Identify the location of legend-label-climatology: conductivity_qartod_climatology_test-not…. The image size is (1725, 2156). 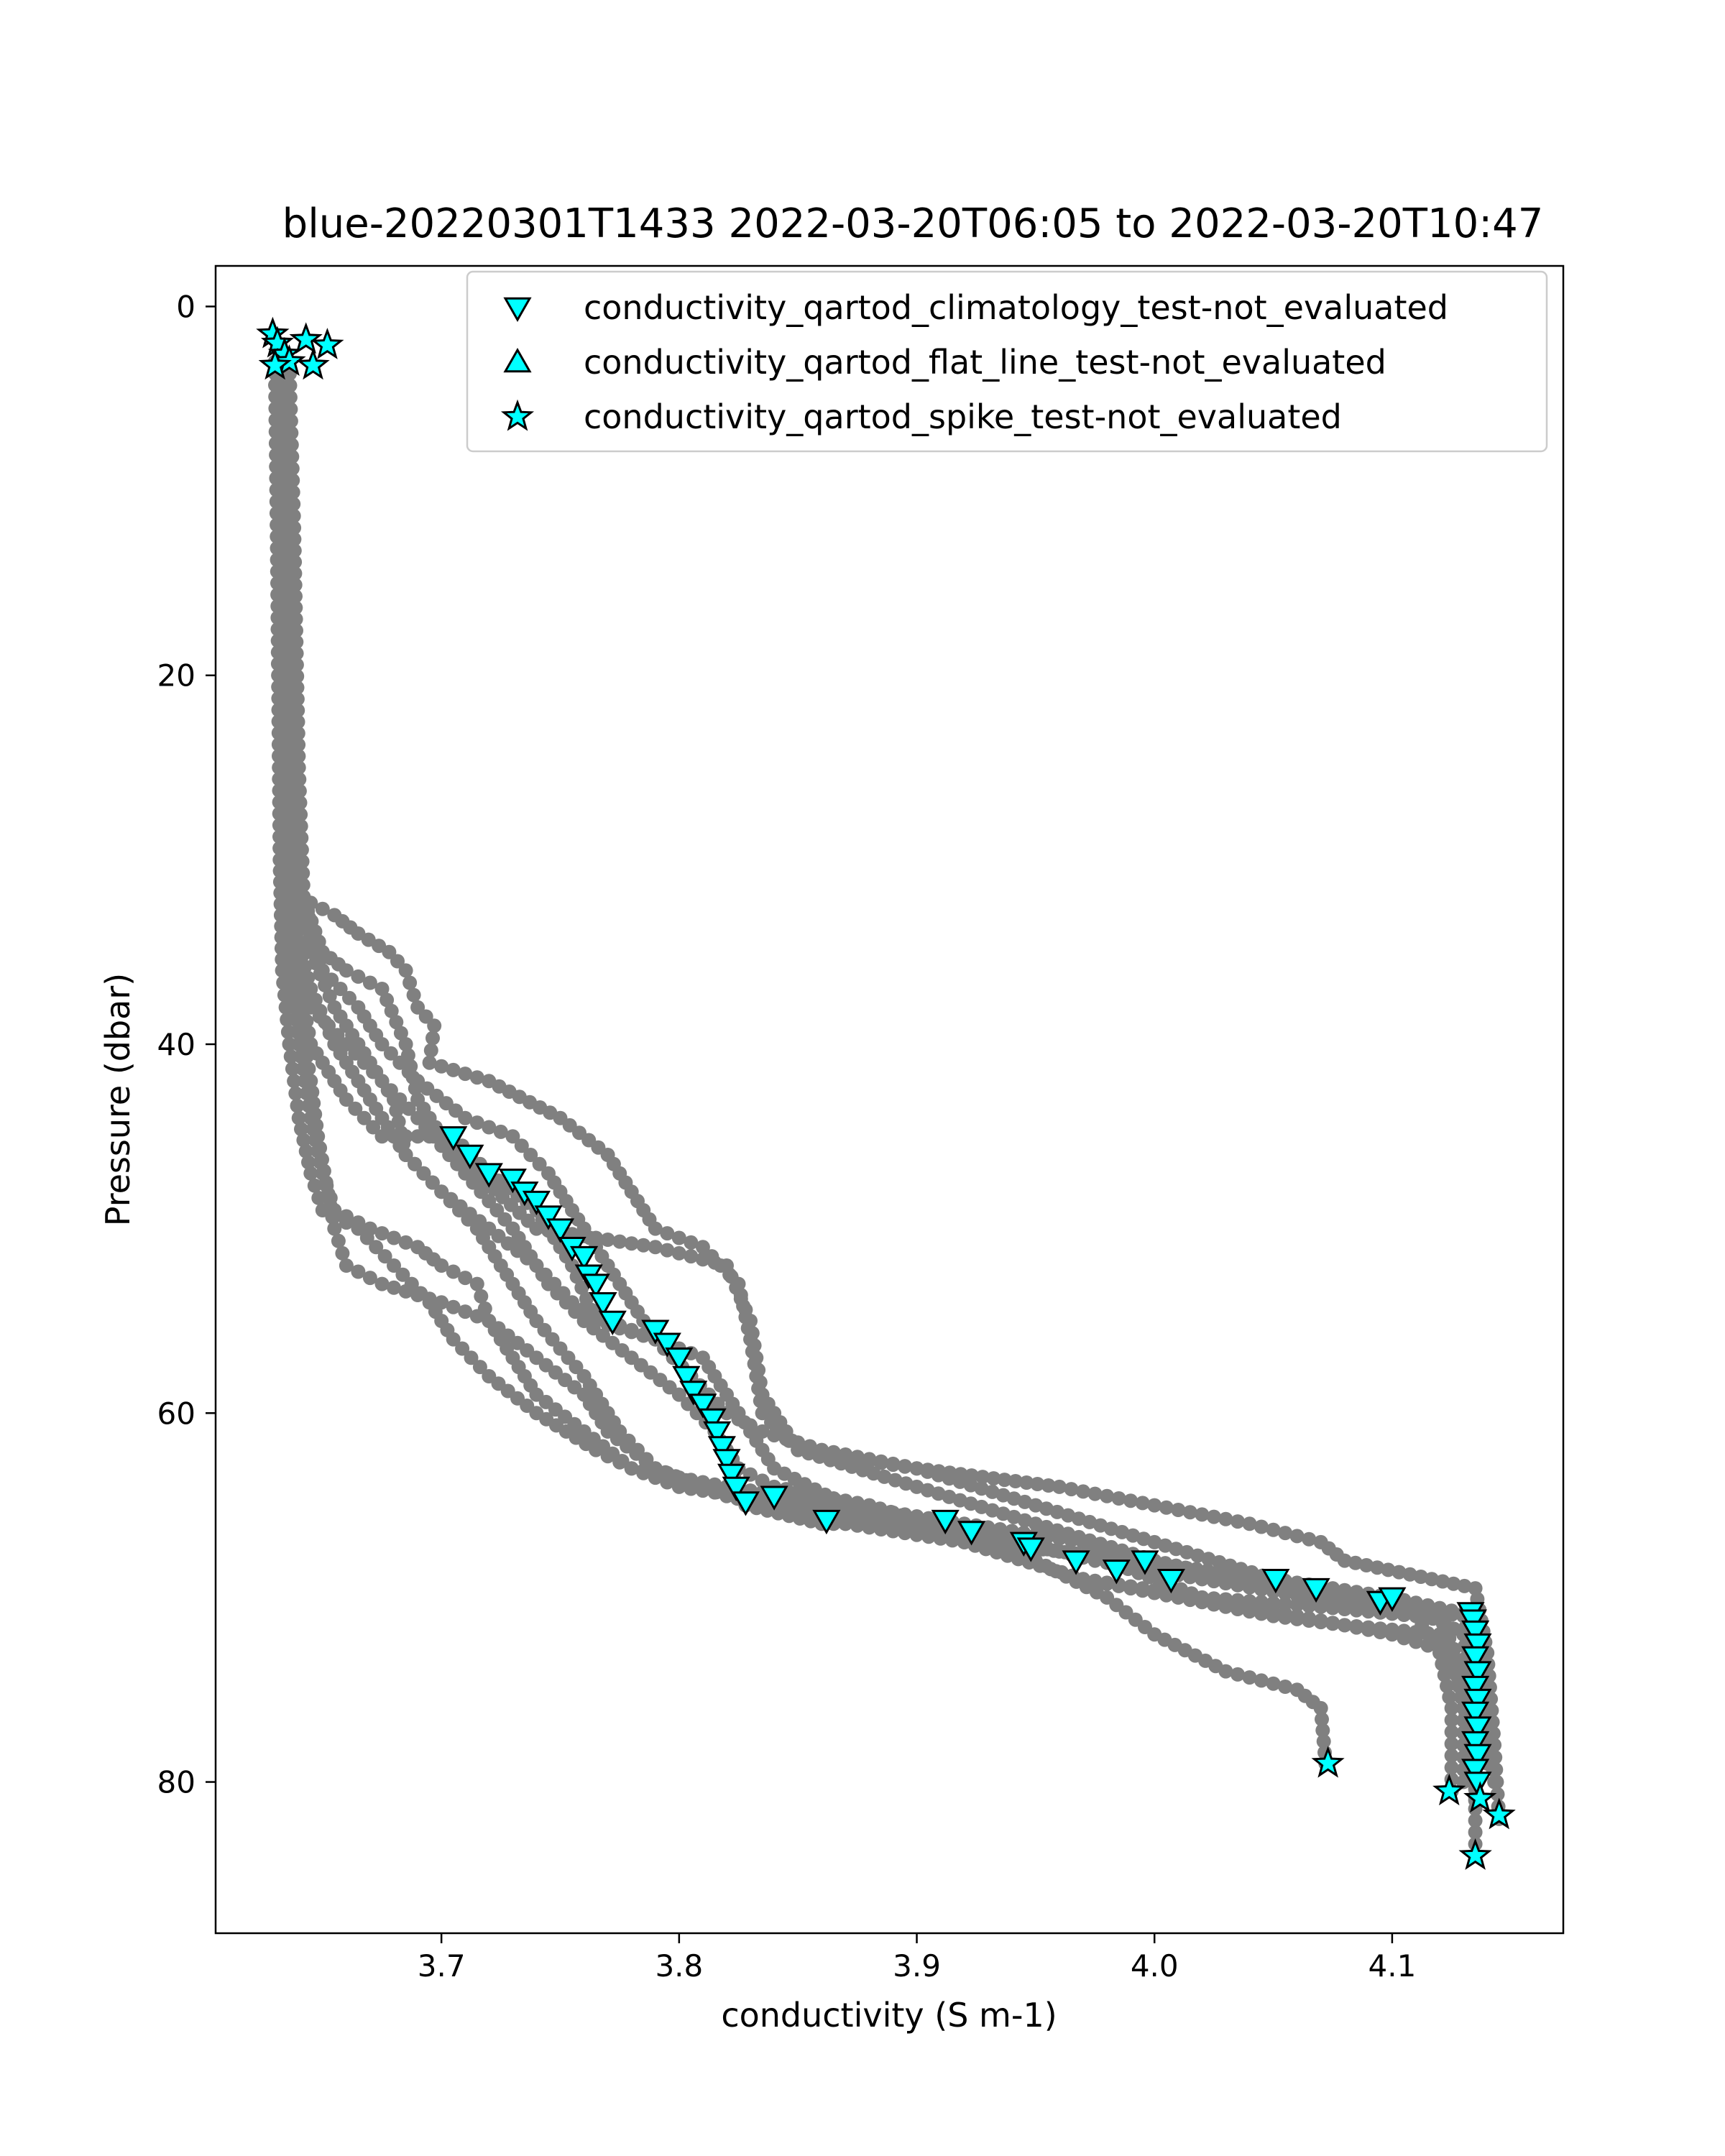
(1016, 307).